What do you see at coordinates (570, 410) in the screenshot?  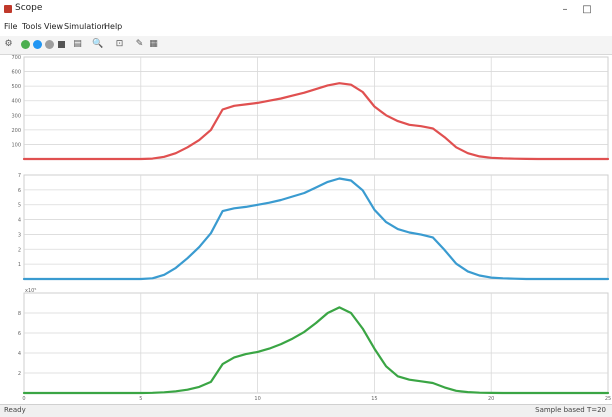 I see `status-info: Sample based T=20` at bounding box center [570, 410].